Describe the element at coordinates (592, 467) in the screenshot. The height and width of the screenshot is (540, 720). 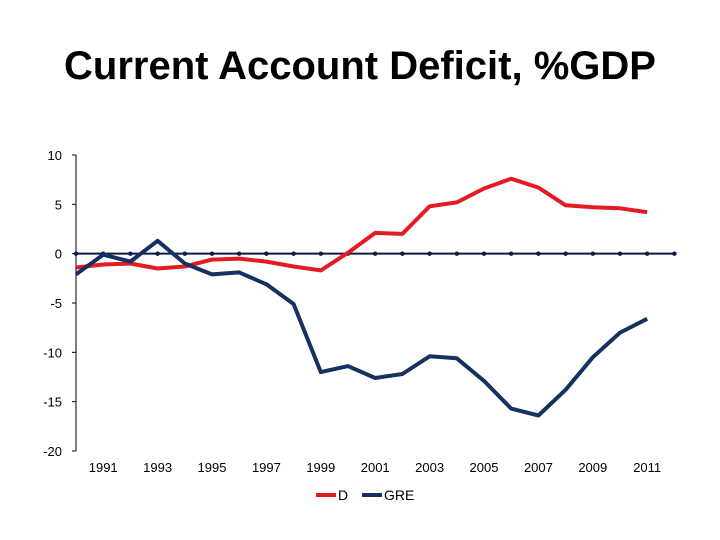
I see `x-tick-label: 2009` at that location.